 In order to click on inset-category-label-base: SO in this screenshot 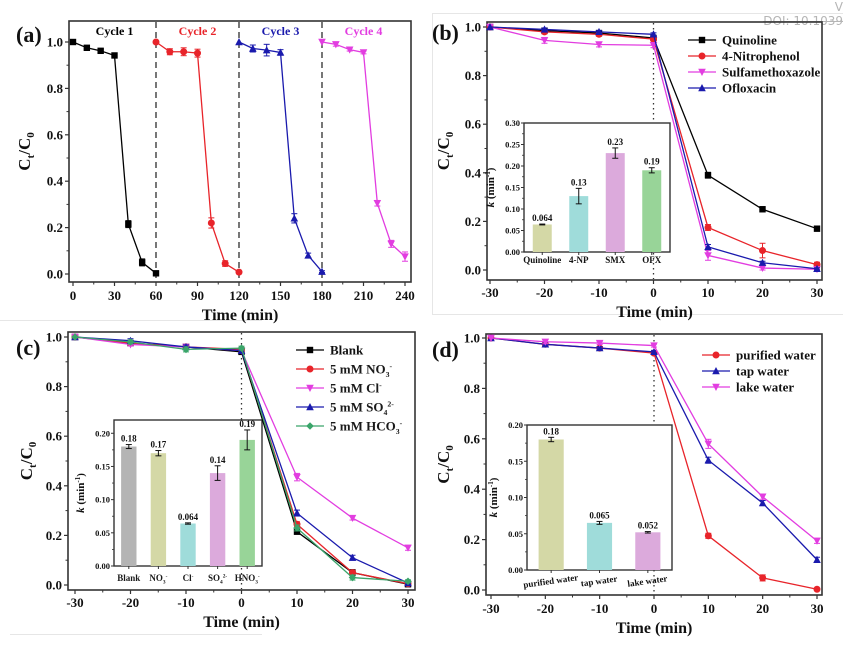, I will do `click(214, 578)`.